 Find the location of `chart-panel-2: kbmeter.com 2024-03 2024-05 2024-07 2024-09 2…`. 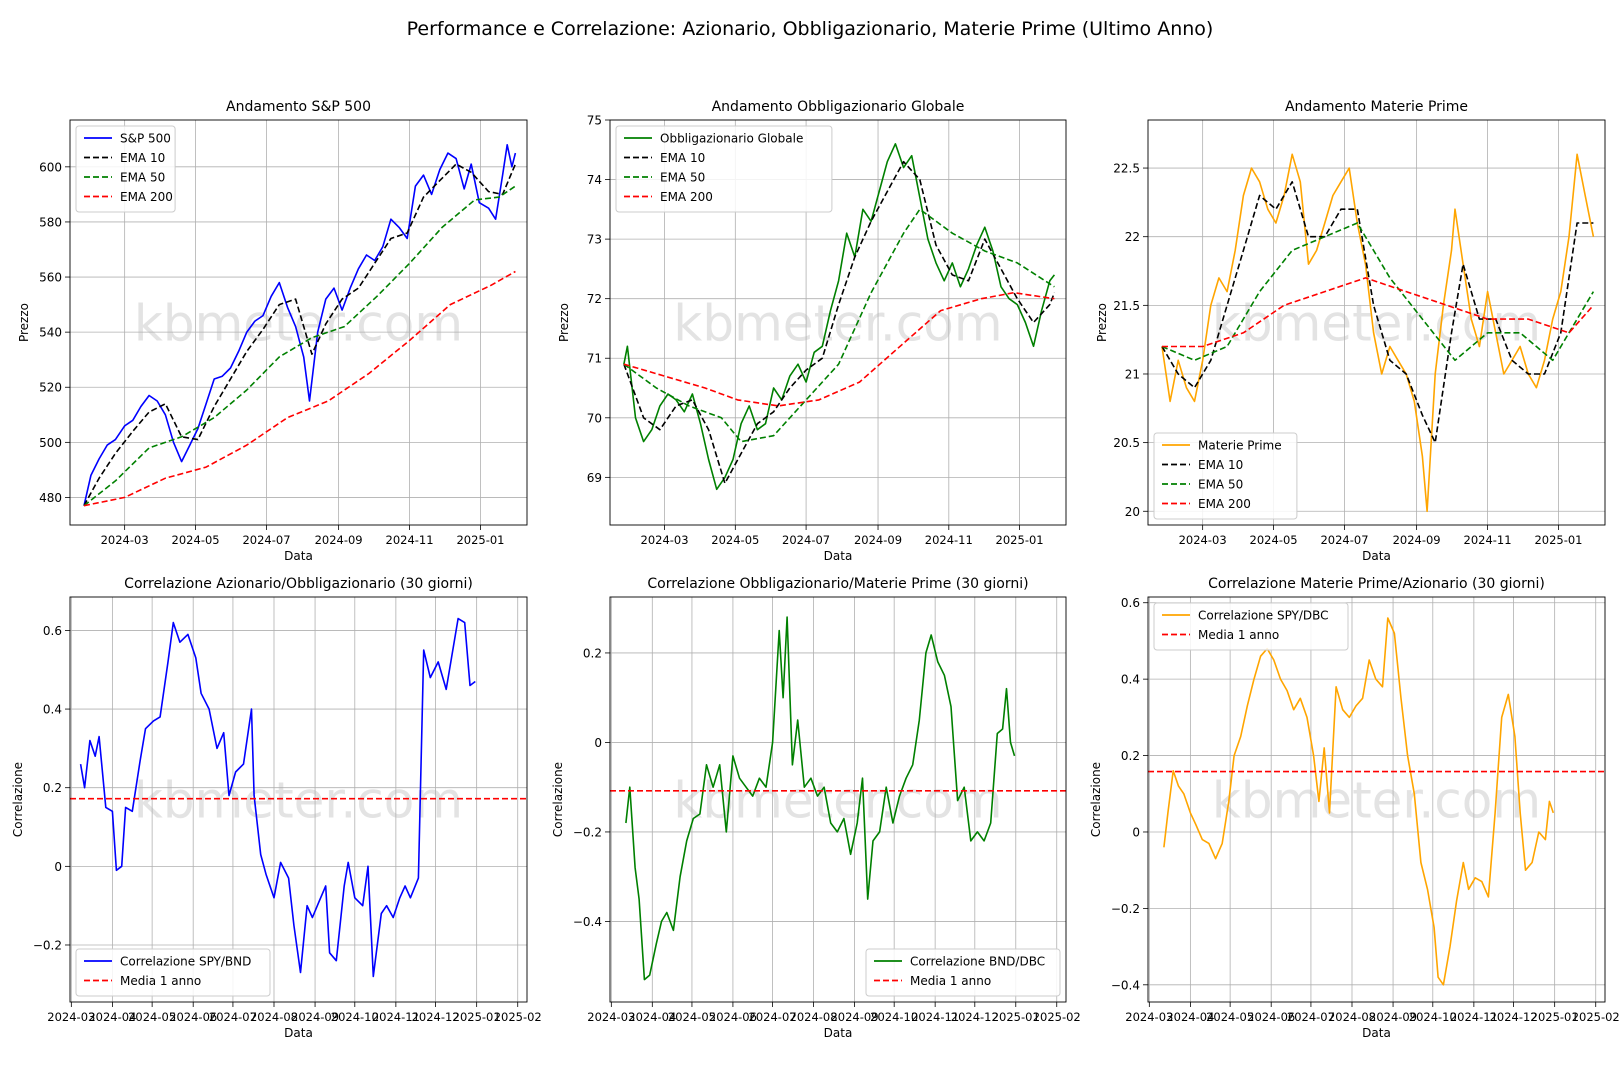

chart-panel-2: kbmeter.com 2024-03 2024-05 2024-07 2024-09 2… is located at coordinates (812, 331).